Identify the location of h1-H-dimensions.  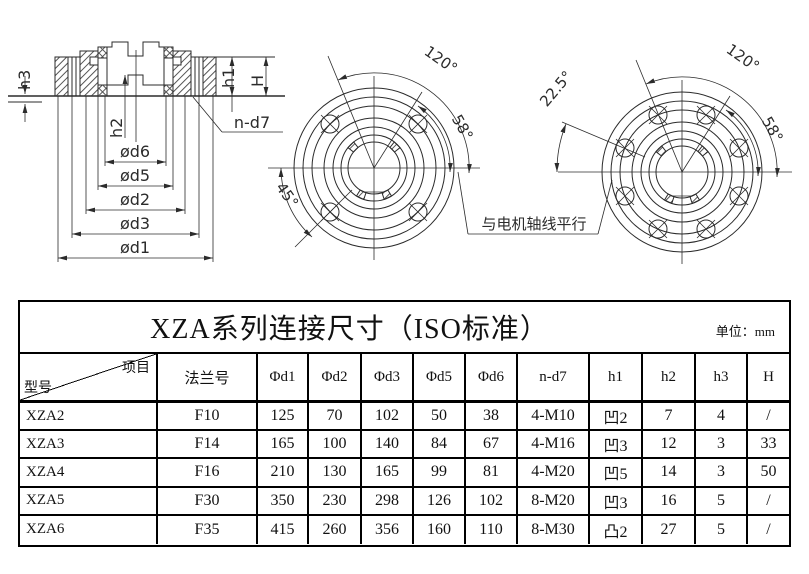
(245, 84).